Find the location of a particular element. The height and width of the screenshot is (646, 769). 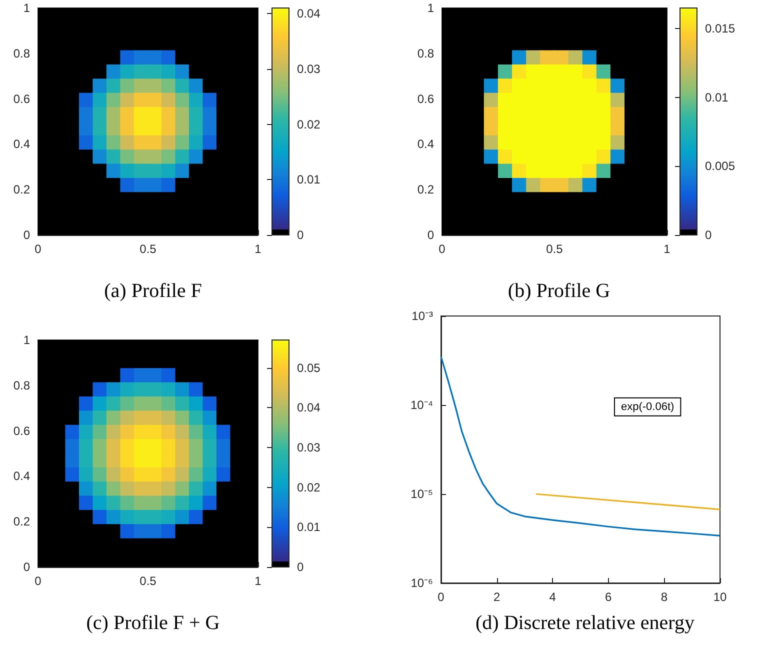

color-bar-label: 0.005 is located at coordinates (720, 166).